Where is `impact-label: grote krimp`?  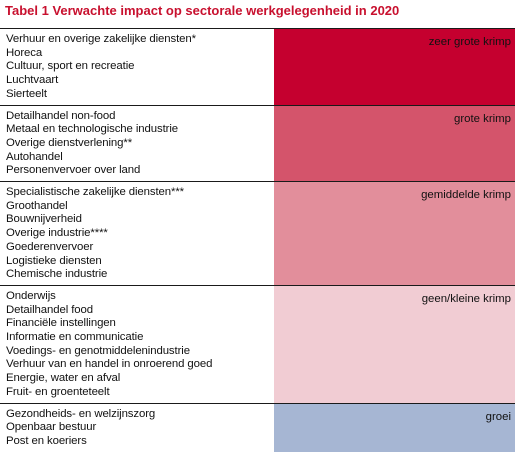 impact-label: grote krimp is located at coordinates (482, 118).